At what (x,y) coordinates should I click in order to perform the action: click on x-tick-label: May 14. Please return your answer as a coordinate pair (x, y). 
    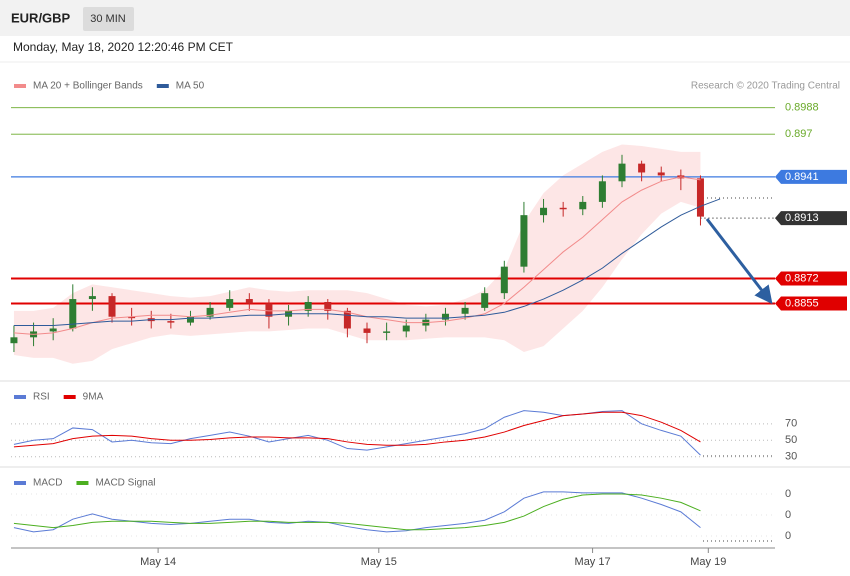
    Looking at the image, I should click on (158, 562).